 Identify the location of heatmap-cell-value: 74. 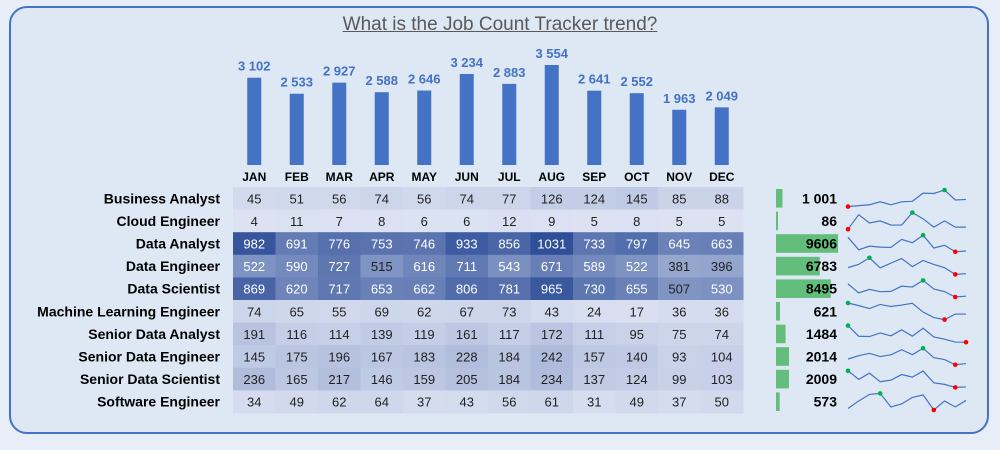
(382, 198).